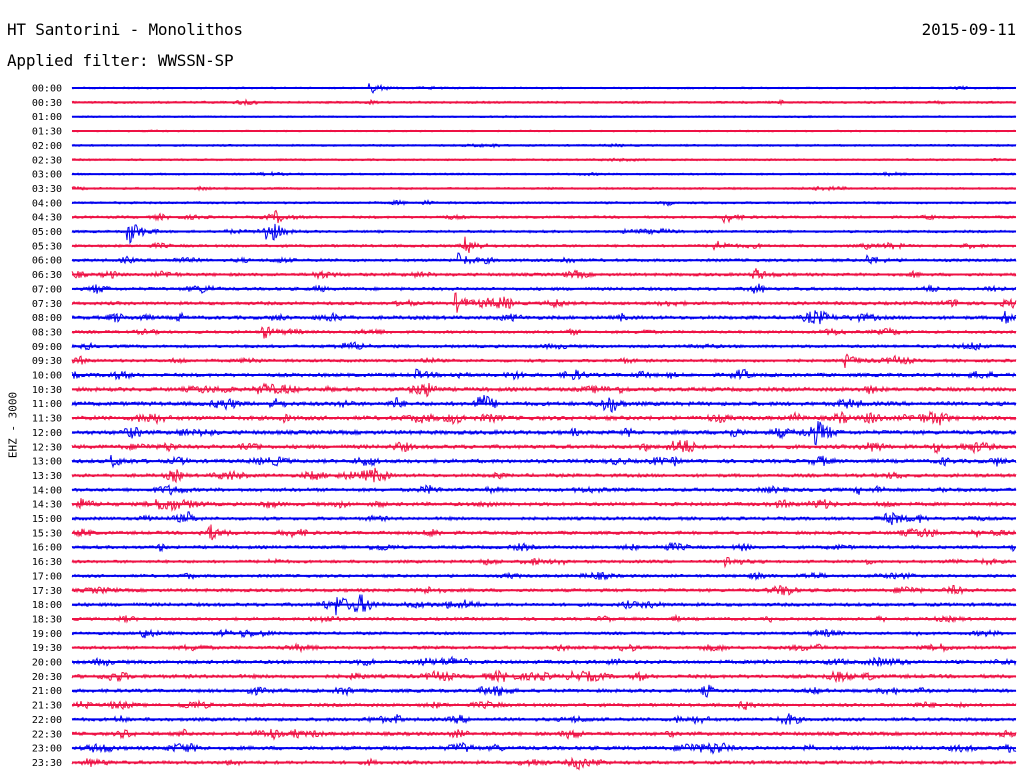 The height and width of the screenshot is (780, 1024). I want to click on filter-label: Applied filter: WWSSN-SP, so click(120, 60).